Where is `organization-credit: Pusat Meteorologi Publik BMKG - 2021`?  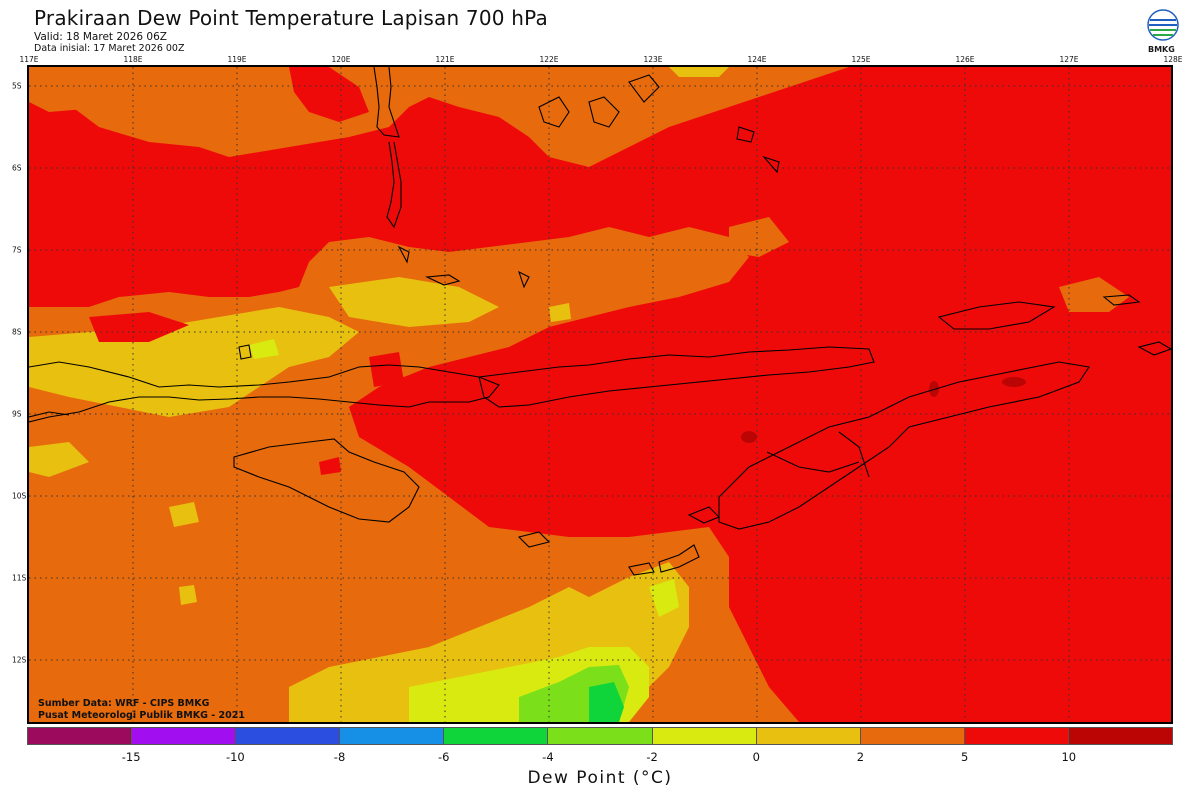 organization-credit: Pusat Meteorologi Publik BMKG - 2021 is located at coordinates (141, 715).